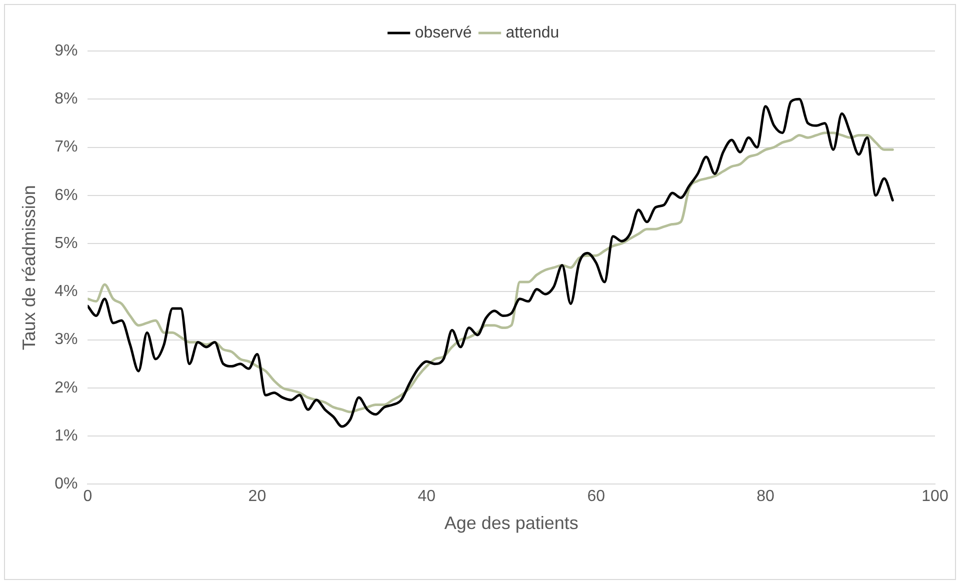 The image size is (960, 584). I want to click on y-tick-label: 9%, so click(66, 51).